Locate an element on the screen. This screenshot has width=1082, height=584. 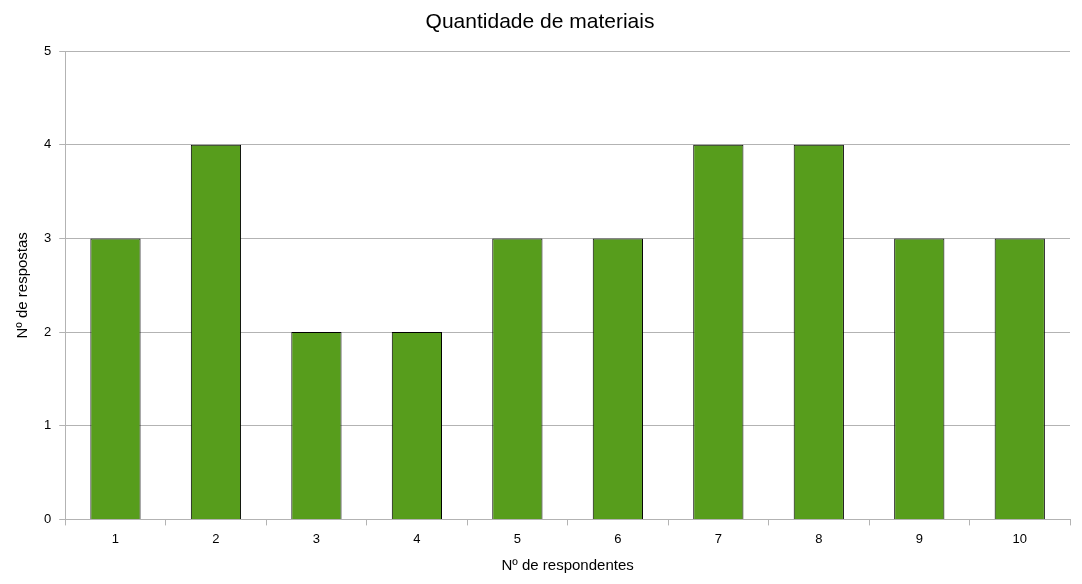
x-tick-label: 8 is located at coordinates (819, 538).